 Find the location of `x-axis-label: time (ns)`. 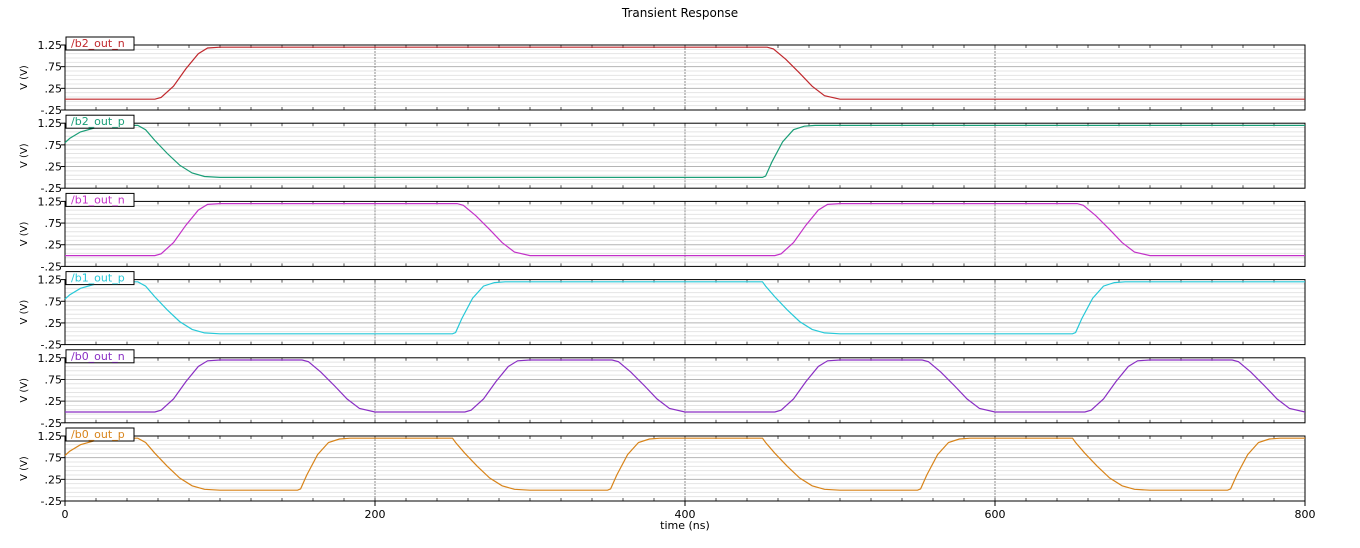

x-axis-label: time (ns) is located at coordinates (685, 525).